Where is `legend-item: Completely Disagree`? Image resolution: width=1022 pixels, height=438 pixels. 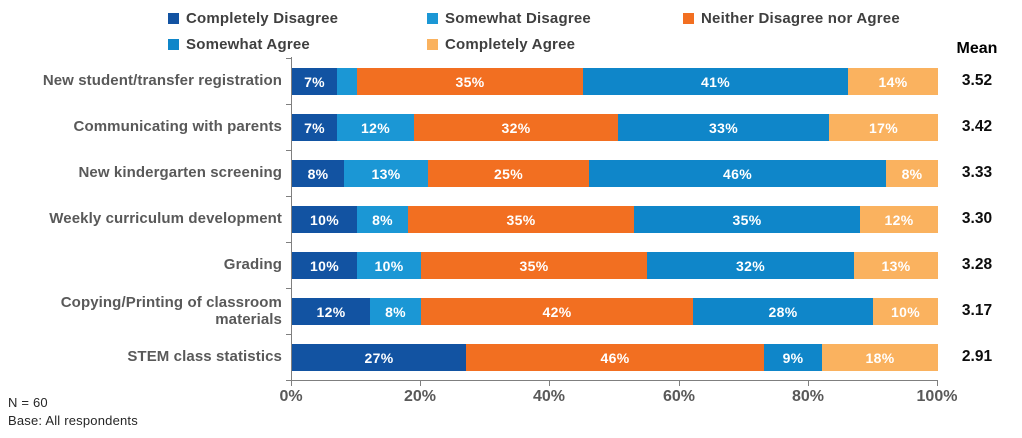
legend-item: Completely Disagree is located at coordinates (253, 18).